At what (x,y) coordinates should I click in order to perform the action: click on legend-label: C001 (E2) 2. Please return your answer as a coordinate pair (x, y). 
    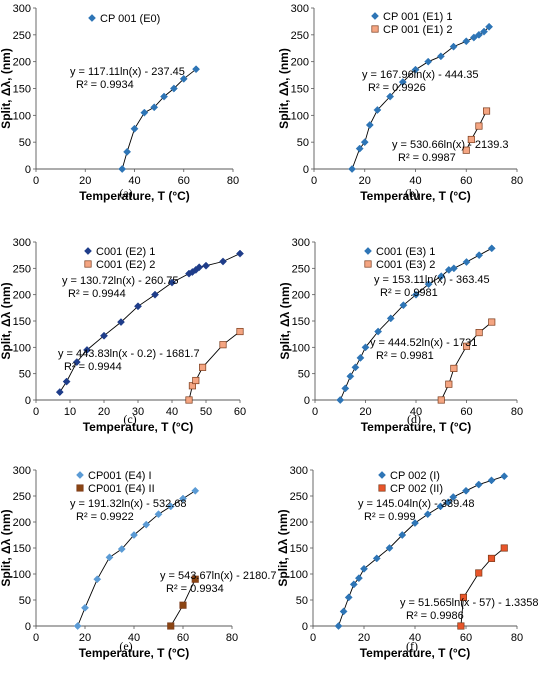
    Looking at the image, I should click on (125, 265).